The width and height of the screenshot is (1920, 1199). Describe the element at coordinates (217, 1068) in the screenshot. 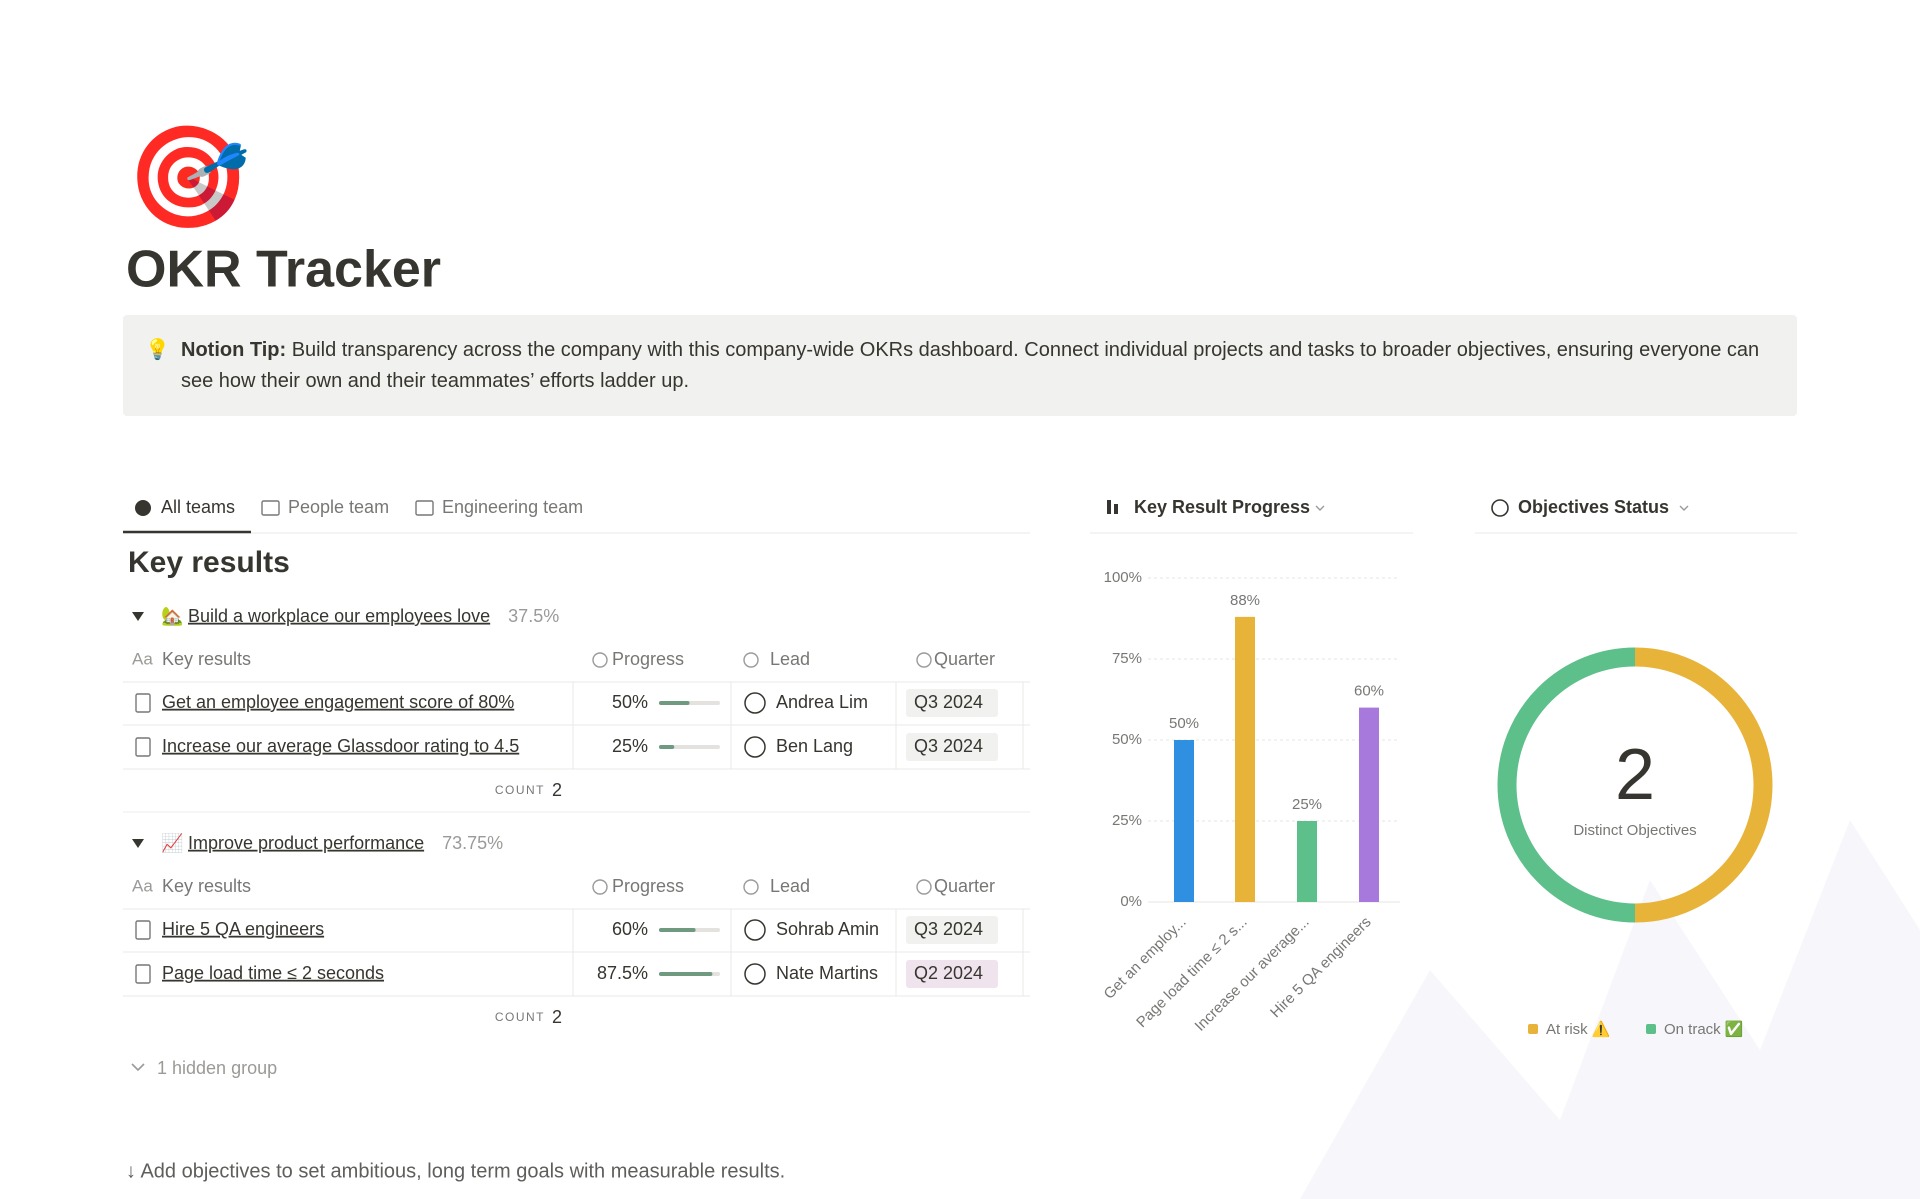

I see `hidden-groups: 1 hidden group` at that location.